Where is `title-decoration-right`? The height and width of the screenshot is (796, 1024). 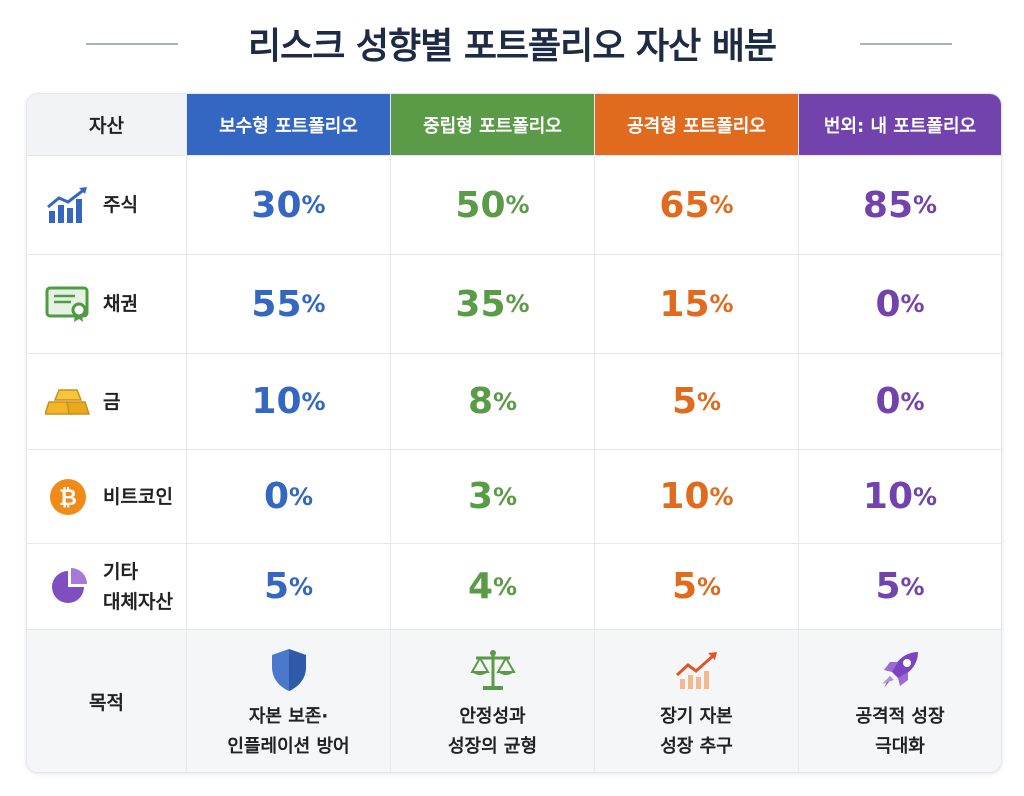 title-decoration-right is located at coordinates (906, 44).